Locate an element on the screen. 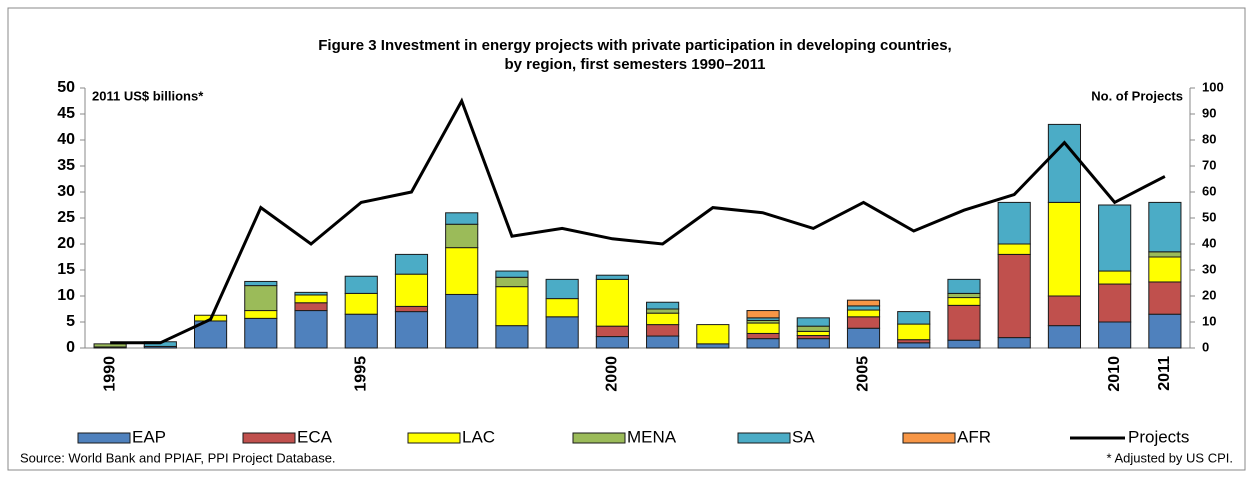 The image size is (1253, 482). y-tick-label: 0 is located at coordinates (70, 347).